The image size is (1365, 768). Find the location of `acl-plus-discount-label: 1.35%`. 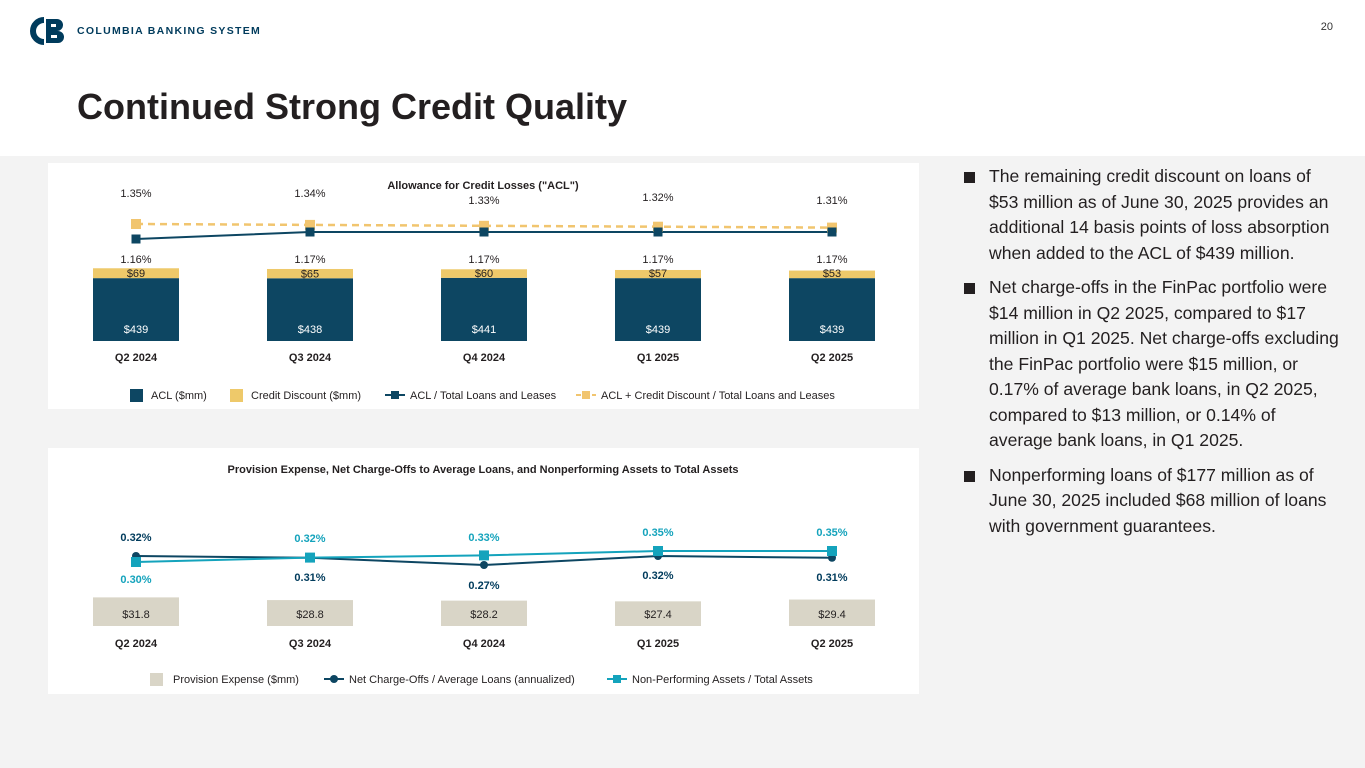

acl-plus-discount-label: 1.35% is located at coordinates (135, 194).